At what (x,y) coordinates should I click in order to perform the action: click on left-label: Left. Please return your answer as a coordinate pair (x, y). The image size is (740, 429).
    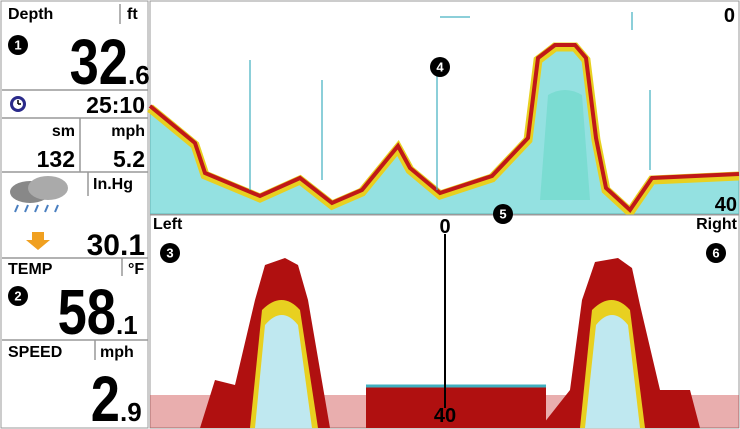
    Looking at the image, I should click on (168, 224).